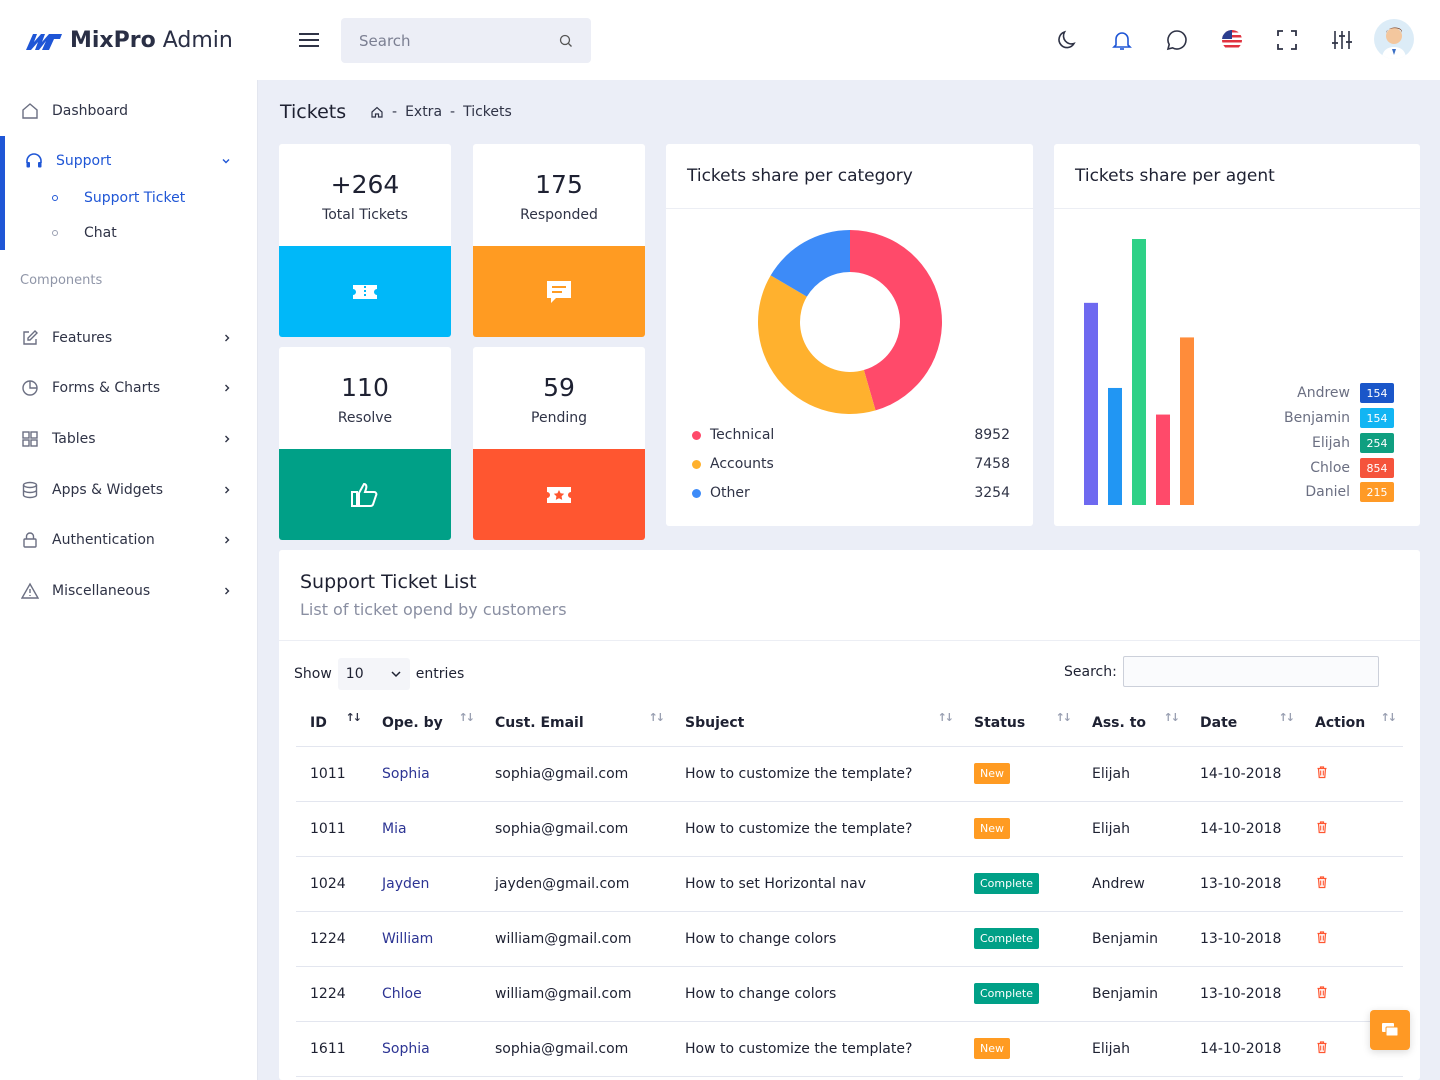 This screenshot has width=1440, height=1080. Describe the element at coordinates (129, 111) in the screenshot. I see `sidebar-item-dashboard: Dashboard` at that location.